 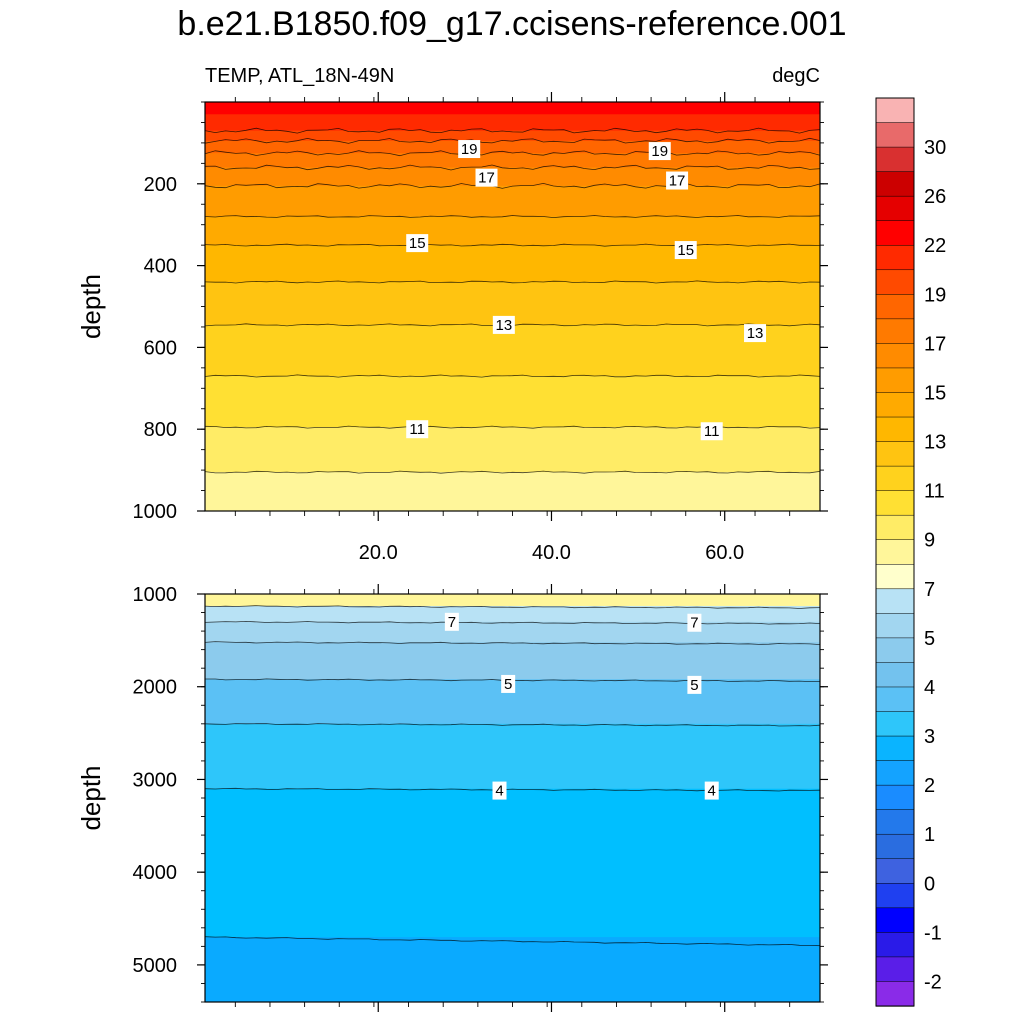 I want to click on x-tick-label: 20.0, so click(x=378, y=553).